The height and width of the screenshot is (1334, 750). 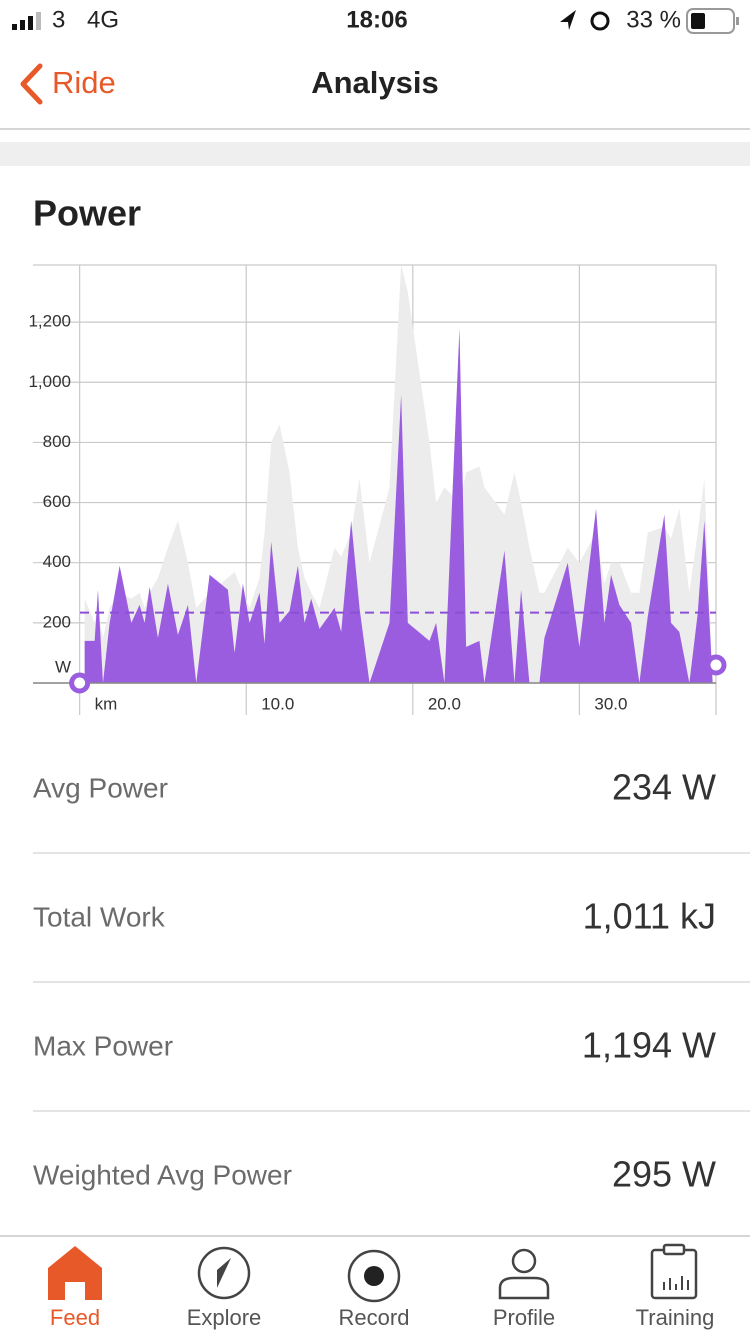 What do you see at coordinates (100, 787) in the screenshot?
I see `stat-label: Avg Power` at bounding box center [100, 787].